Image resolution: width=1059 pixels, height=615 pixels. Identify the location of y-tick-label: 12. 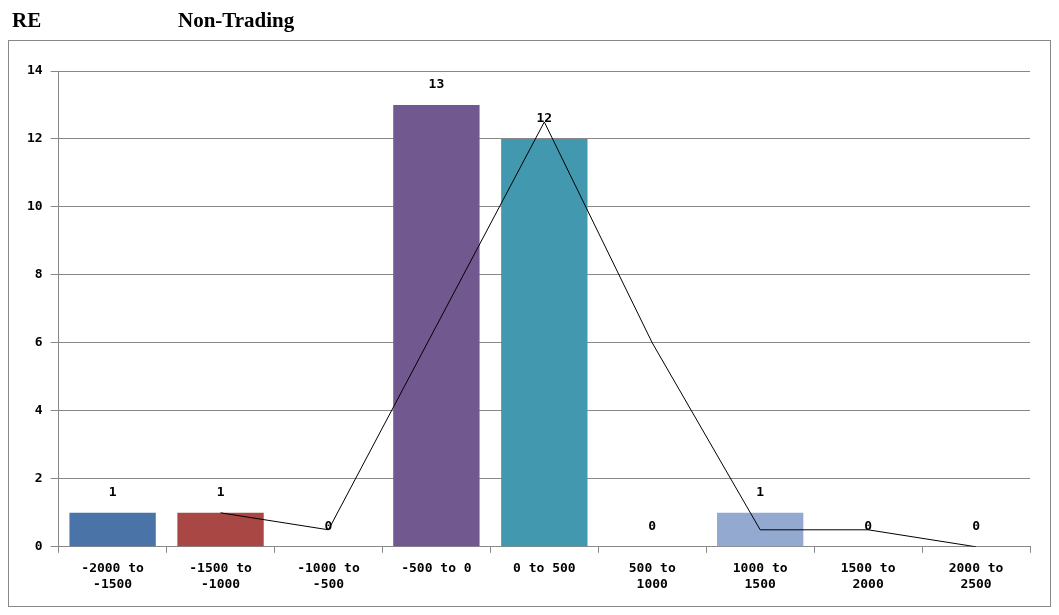
(35, 138).